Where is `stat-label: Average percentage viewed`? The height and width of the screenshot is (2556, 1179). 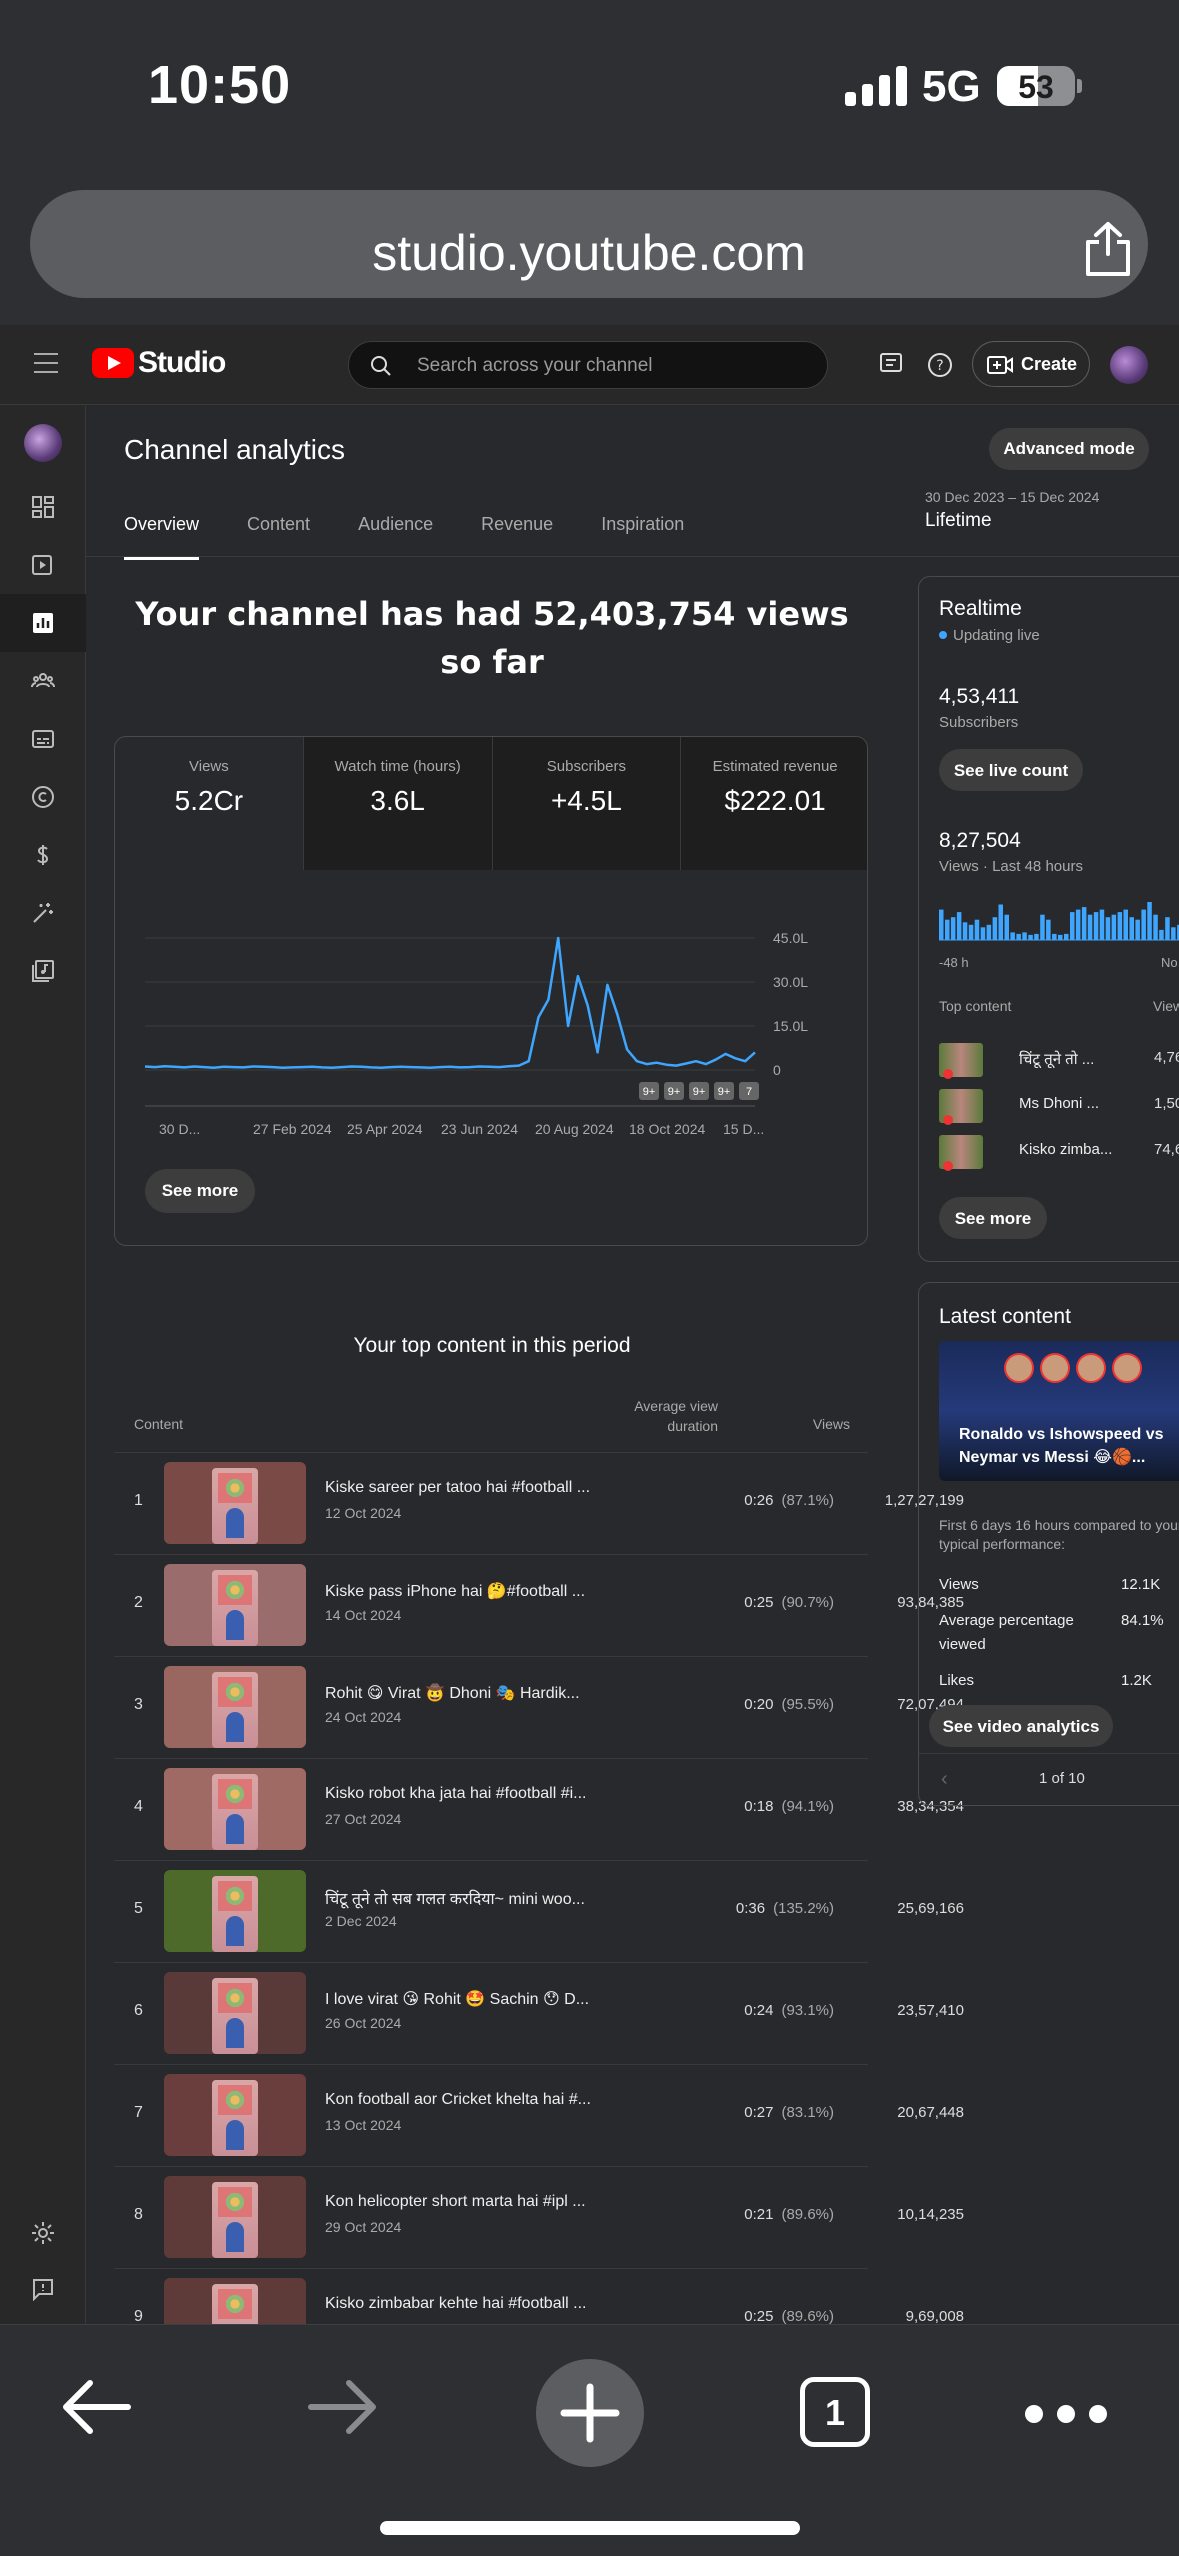 stat-label: Average percentage viewed is located at coordinates (1006, 1632).